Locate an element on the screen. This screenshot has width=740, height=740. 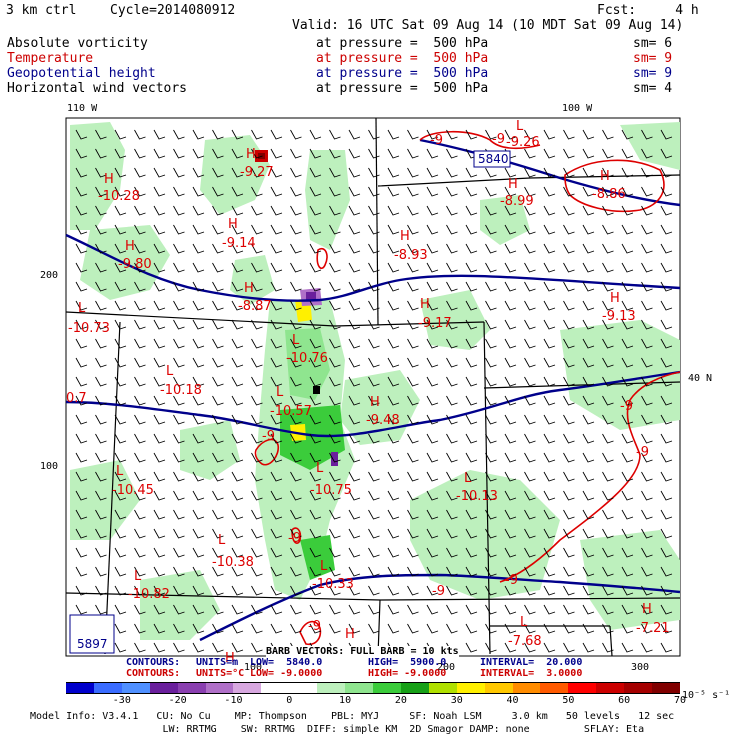
high-value: -9.14 is located at coordinates (239, 243).